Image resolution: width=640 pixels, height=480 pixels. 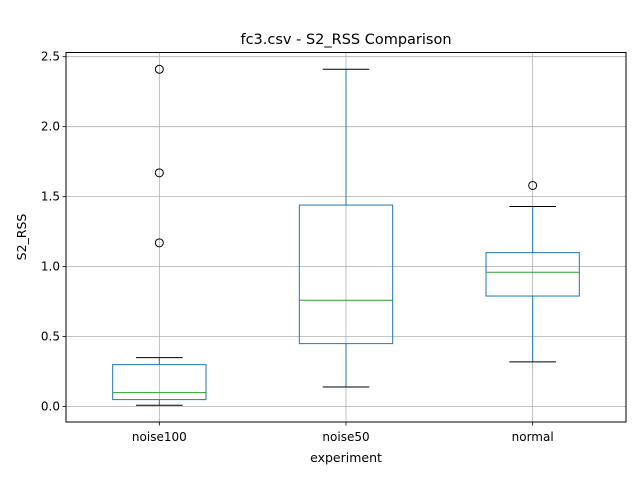 What do you see at coordinates (50, 337) in the screenshot?
I see `y-tick-label: 0.5` at bounding box center [50, 337].